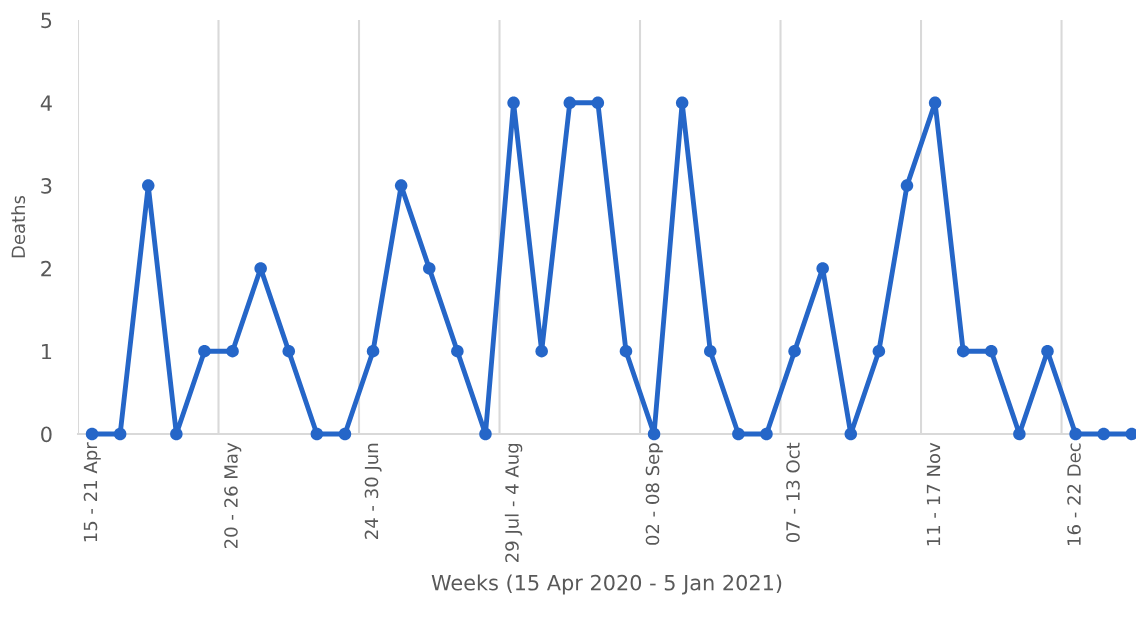 The height and width of the screenshot is (632, 1136). Describe the element at coordinates (513, 502) in the screenshot. I see `x-tick-label: 29 Jul - 4 Aug` at that location.